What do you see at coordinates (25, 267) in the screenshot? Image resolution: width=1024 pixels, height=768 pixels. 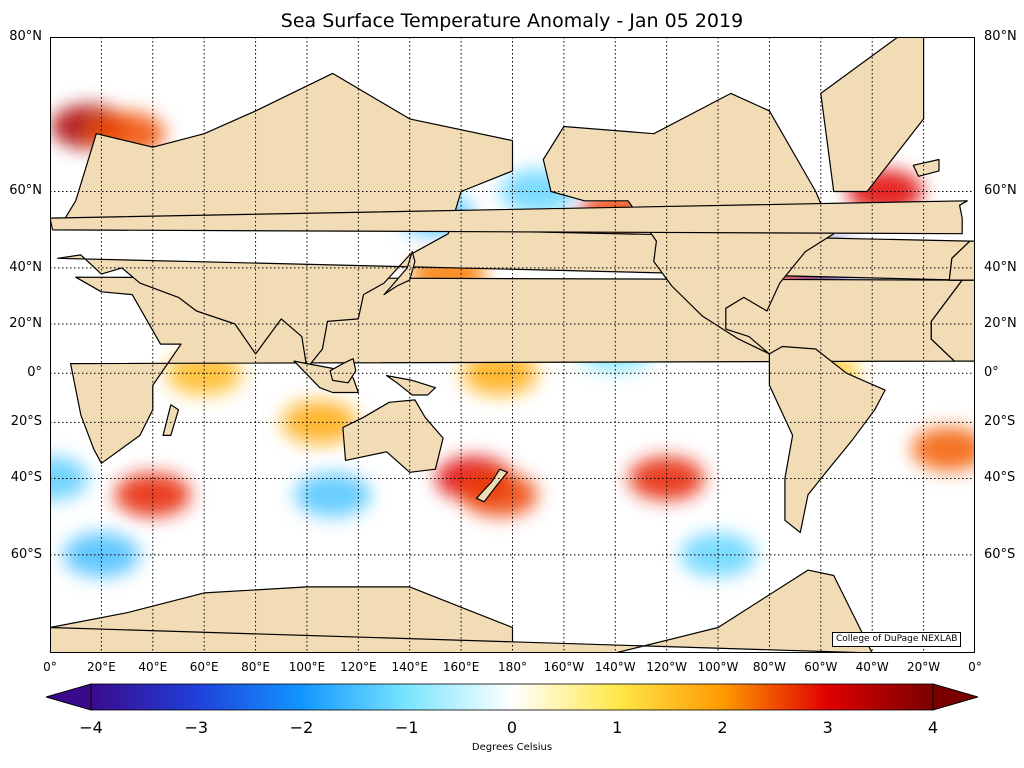 I see `lat-label-left: 40°N` at bounding box center [25, 267].